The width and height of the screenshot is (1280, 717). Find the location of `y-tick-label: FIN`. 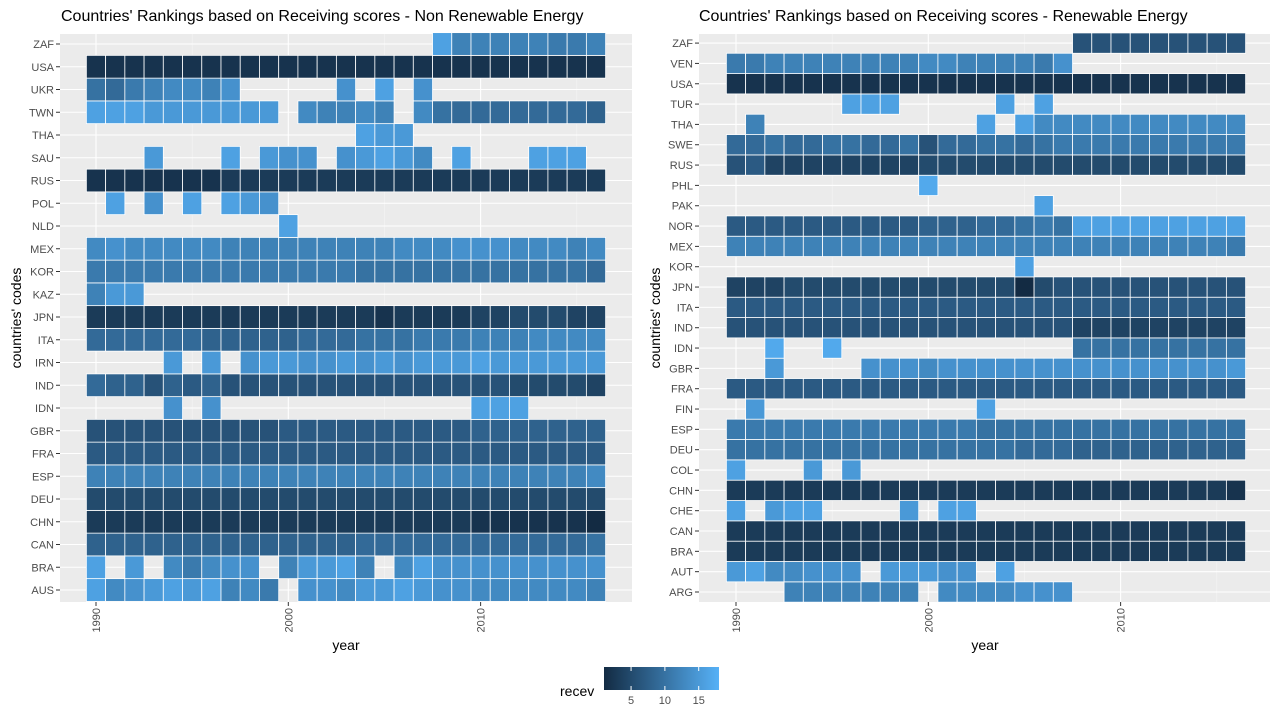

y-tick-label: FIN is located at coordinates (684, 410).